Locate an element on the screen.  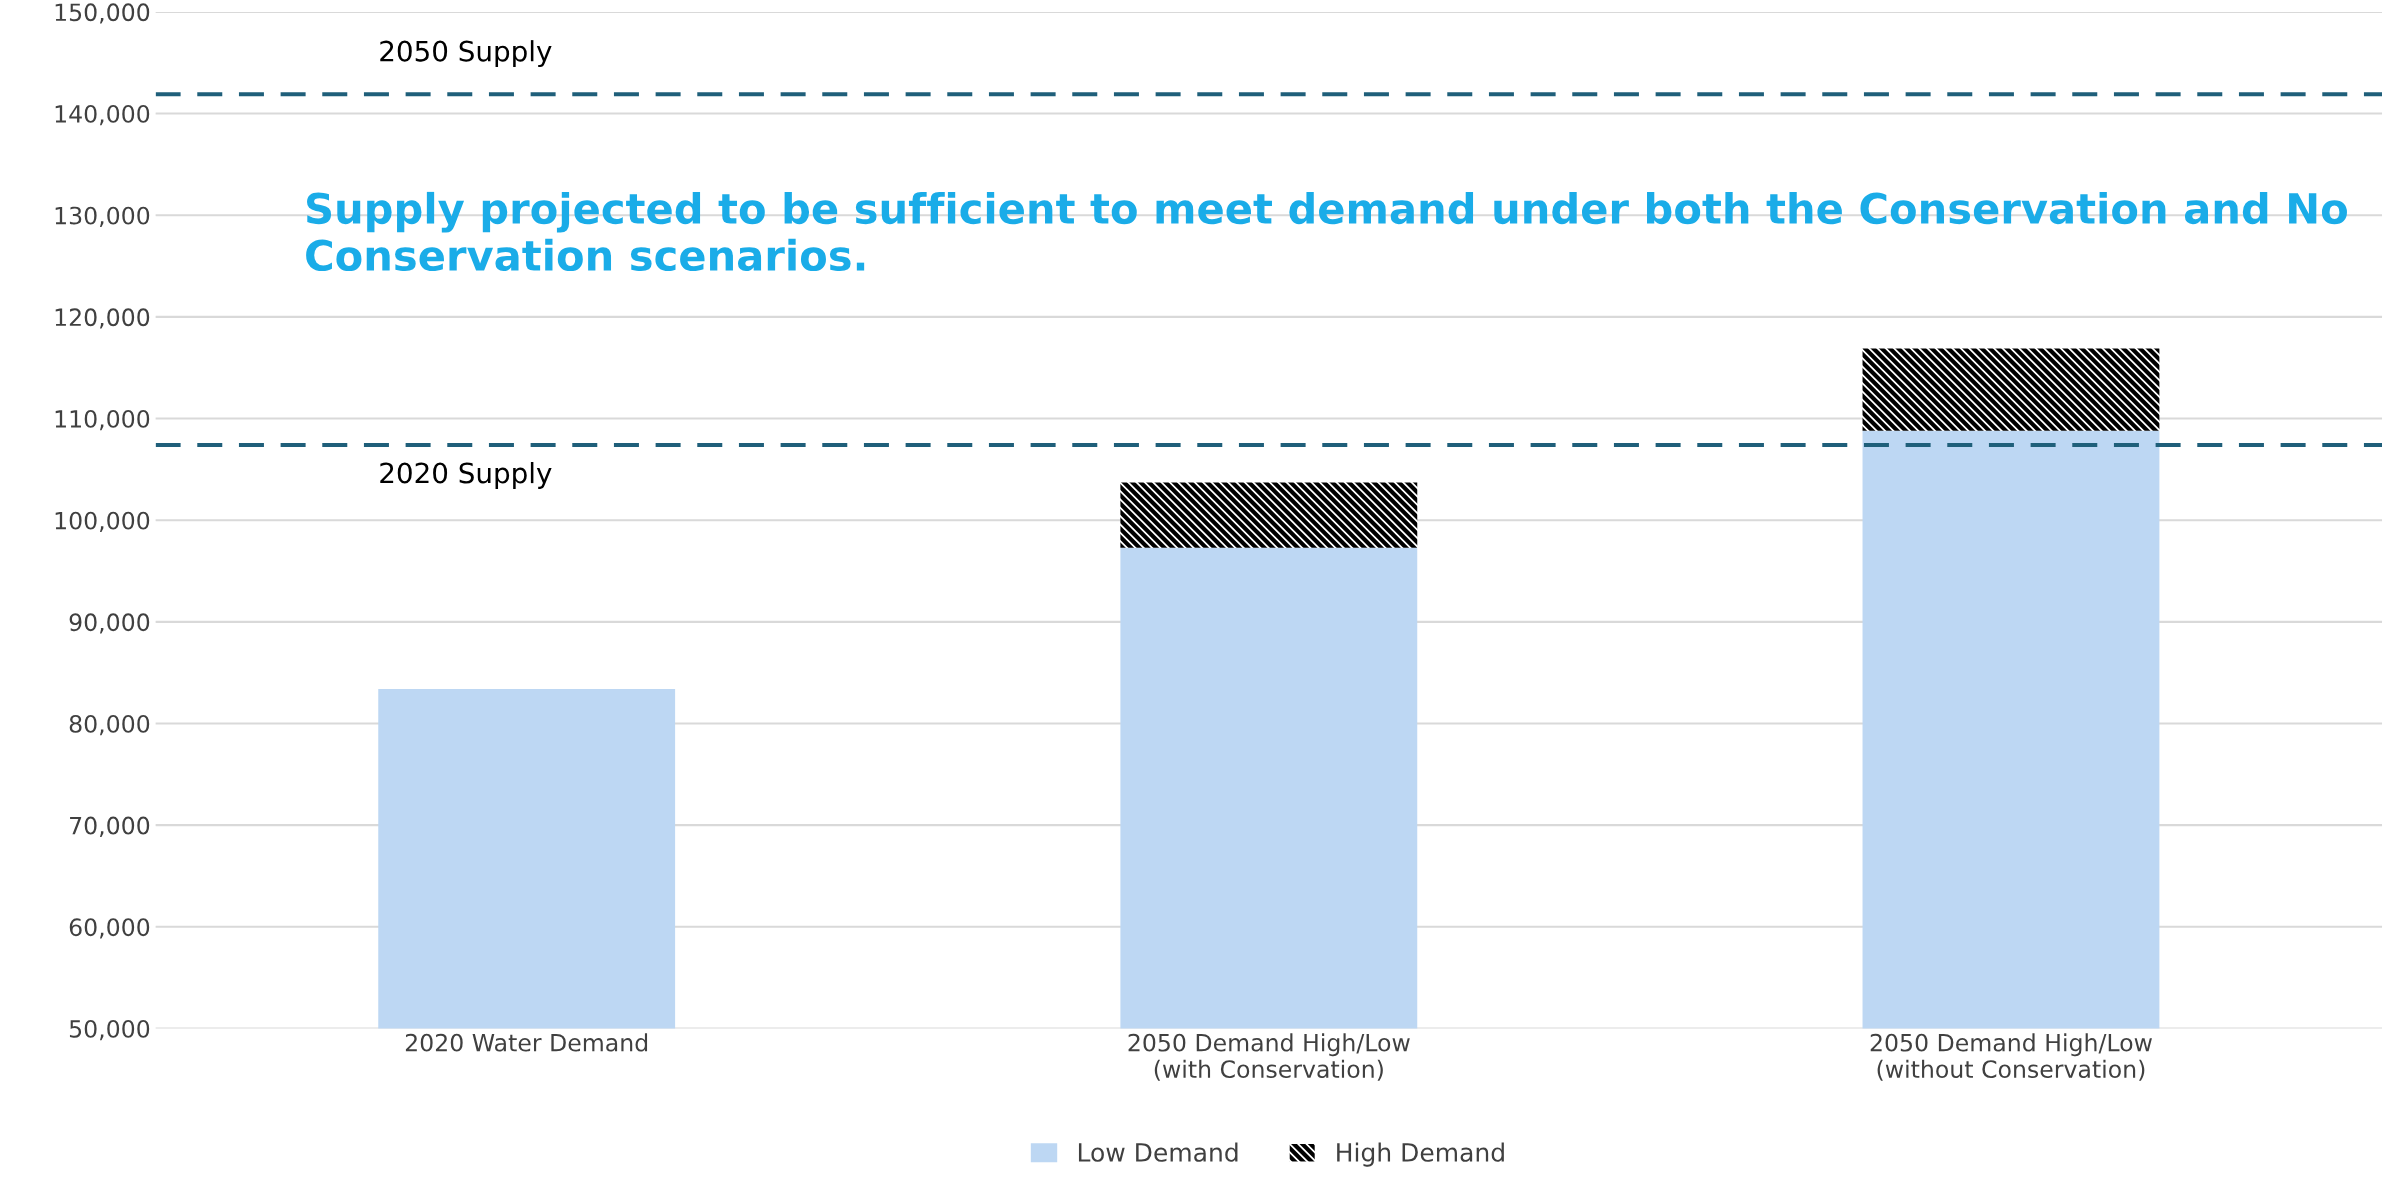
y-tick-label: 110,000 is located at coordinates (102, 420).